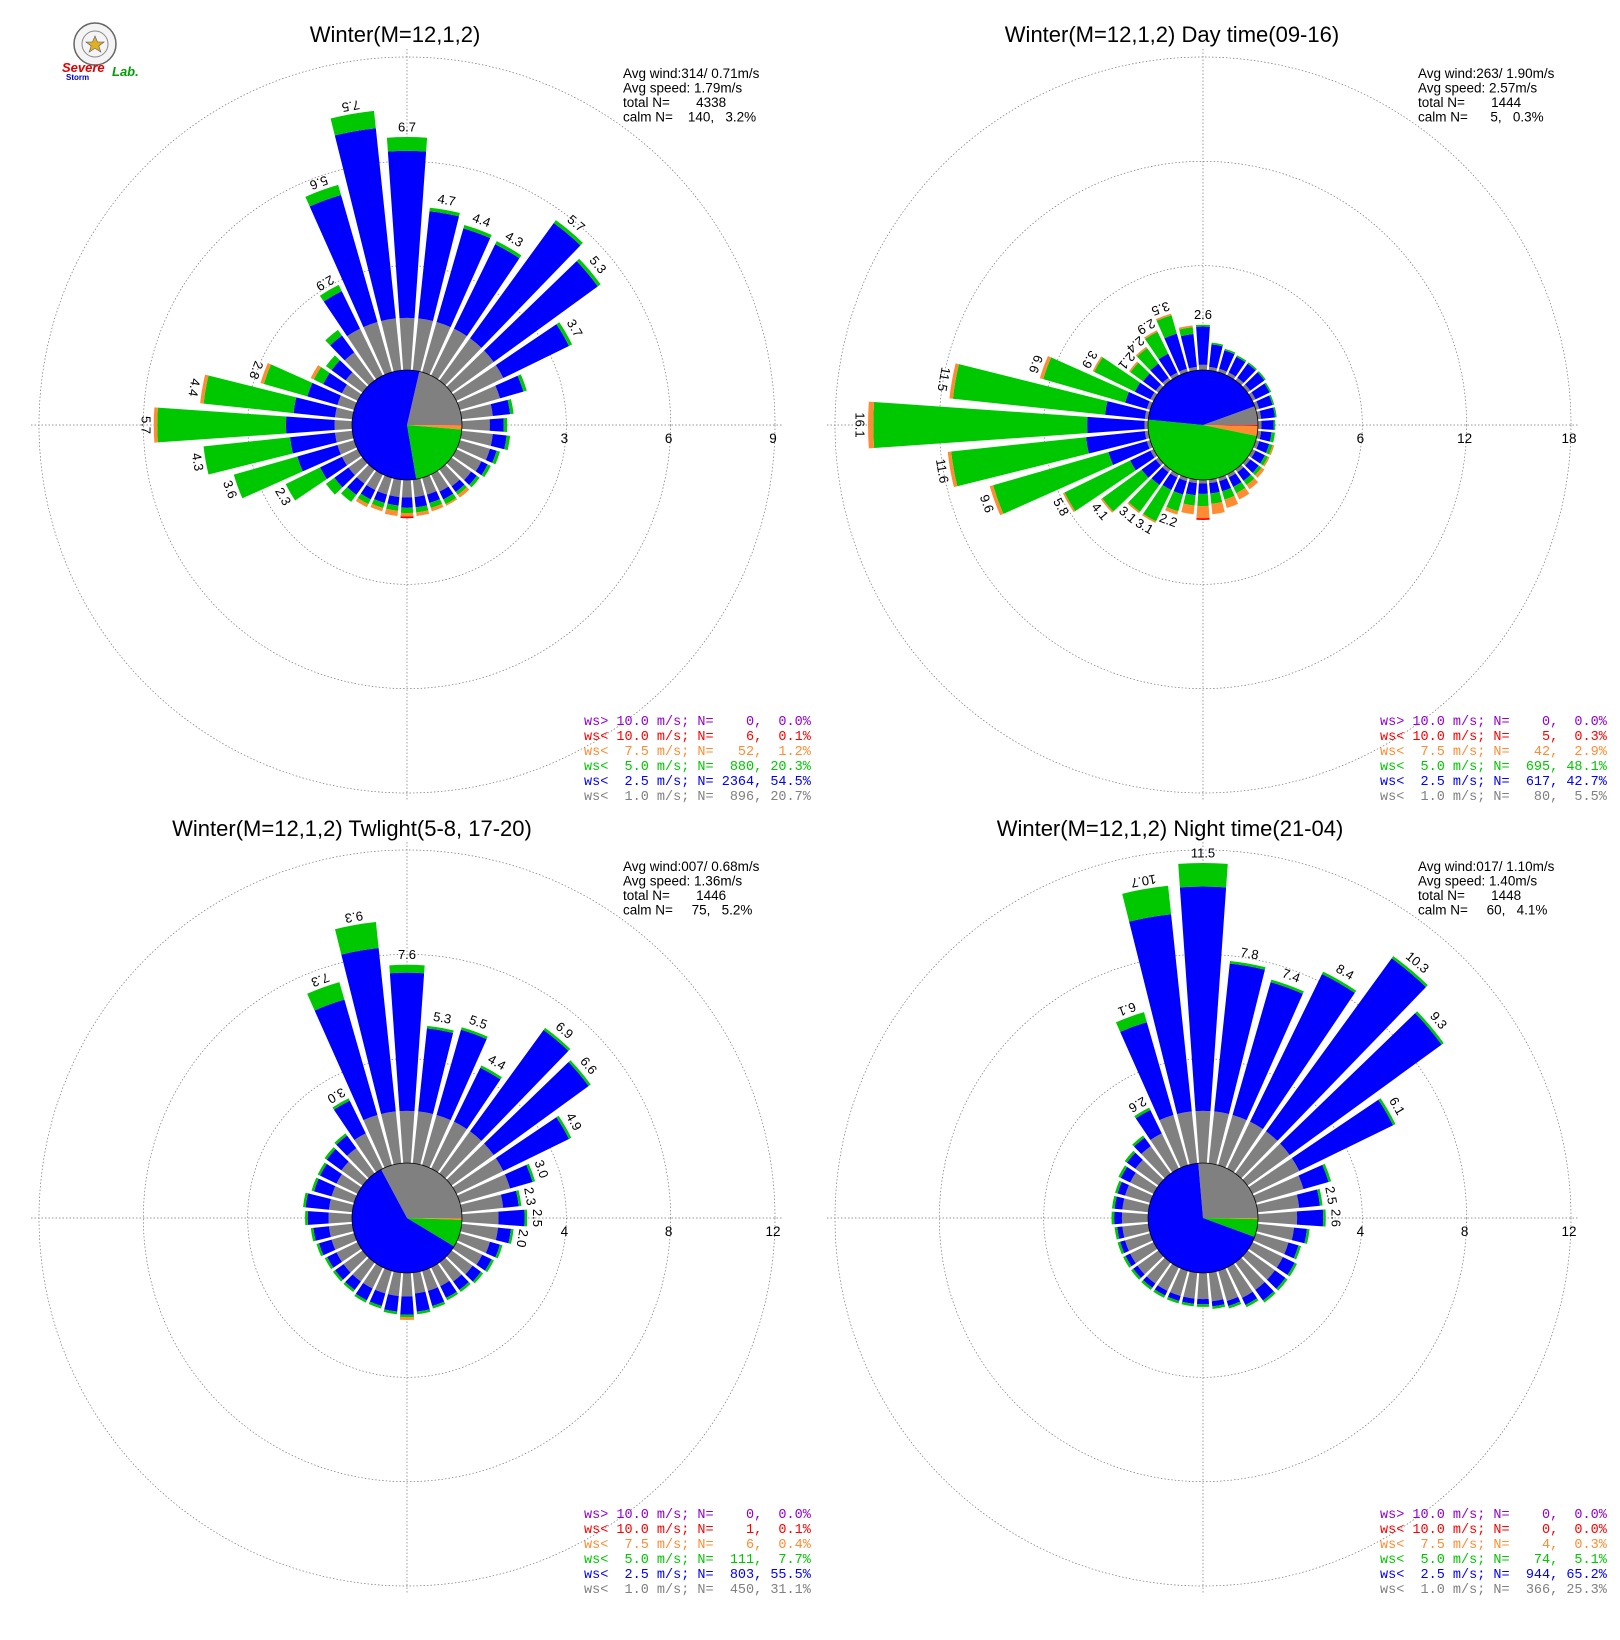  What do you see at coordinates (674, 102) in the screenshot?
I see `stat-total: total N= 4338` at bounding box center [674, 102].